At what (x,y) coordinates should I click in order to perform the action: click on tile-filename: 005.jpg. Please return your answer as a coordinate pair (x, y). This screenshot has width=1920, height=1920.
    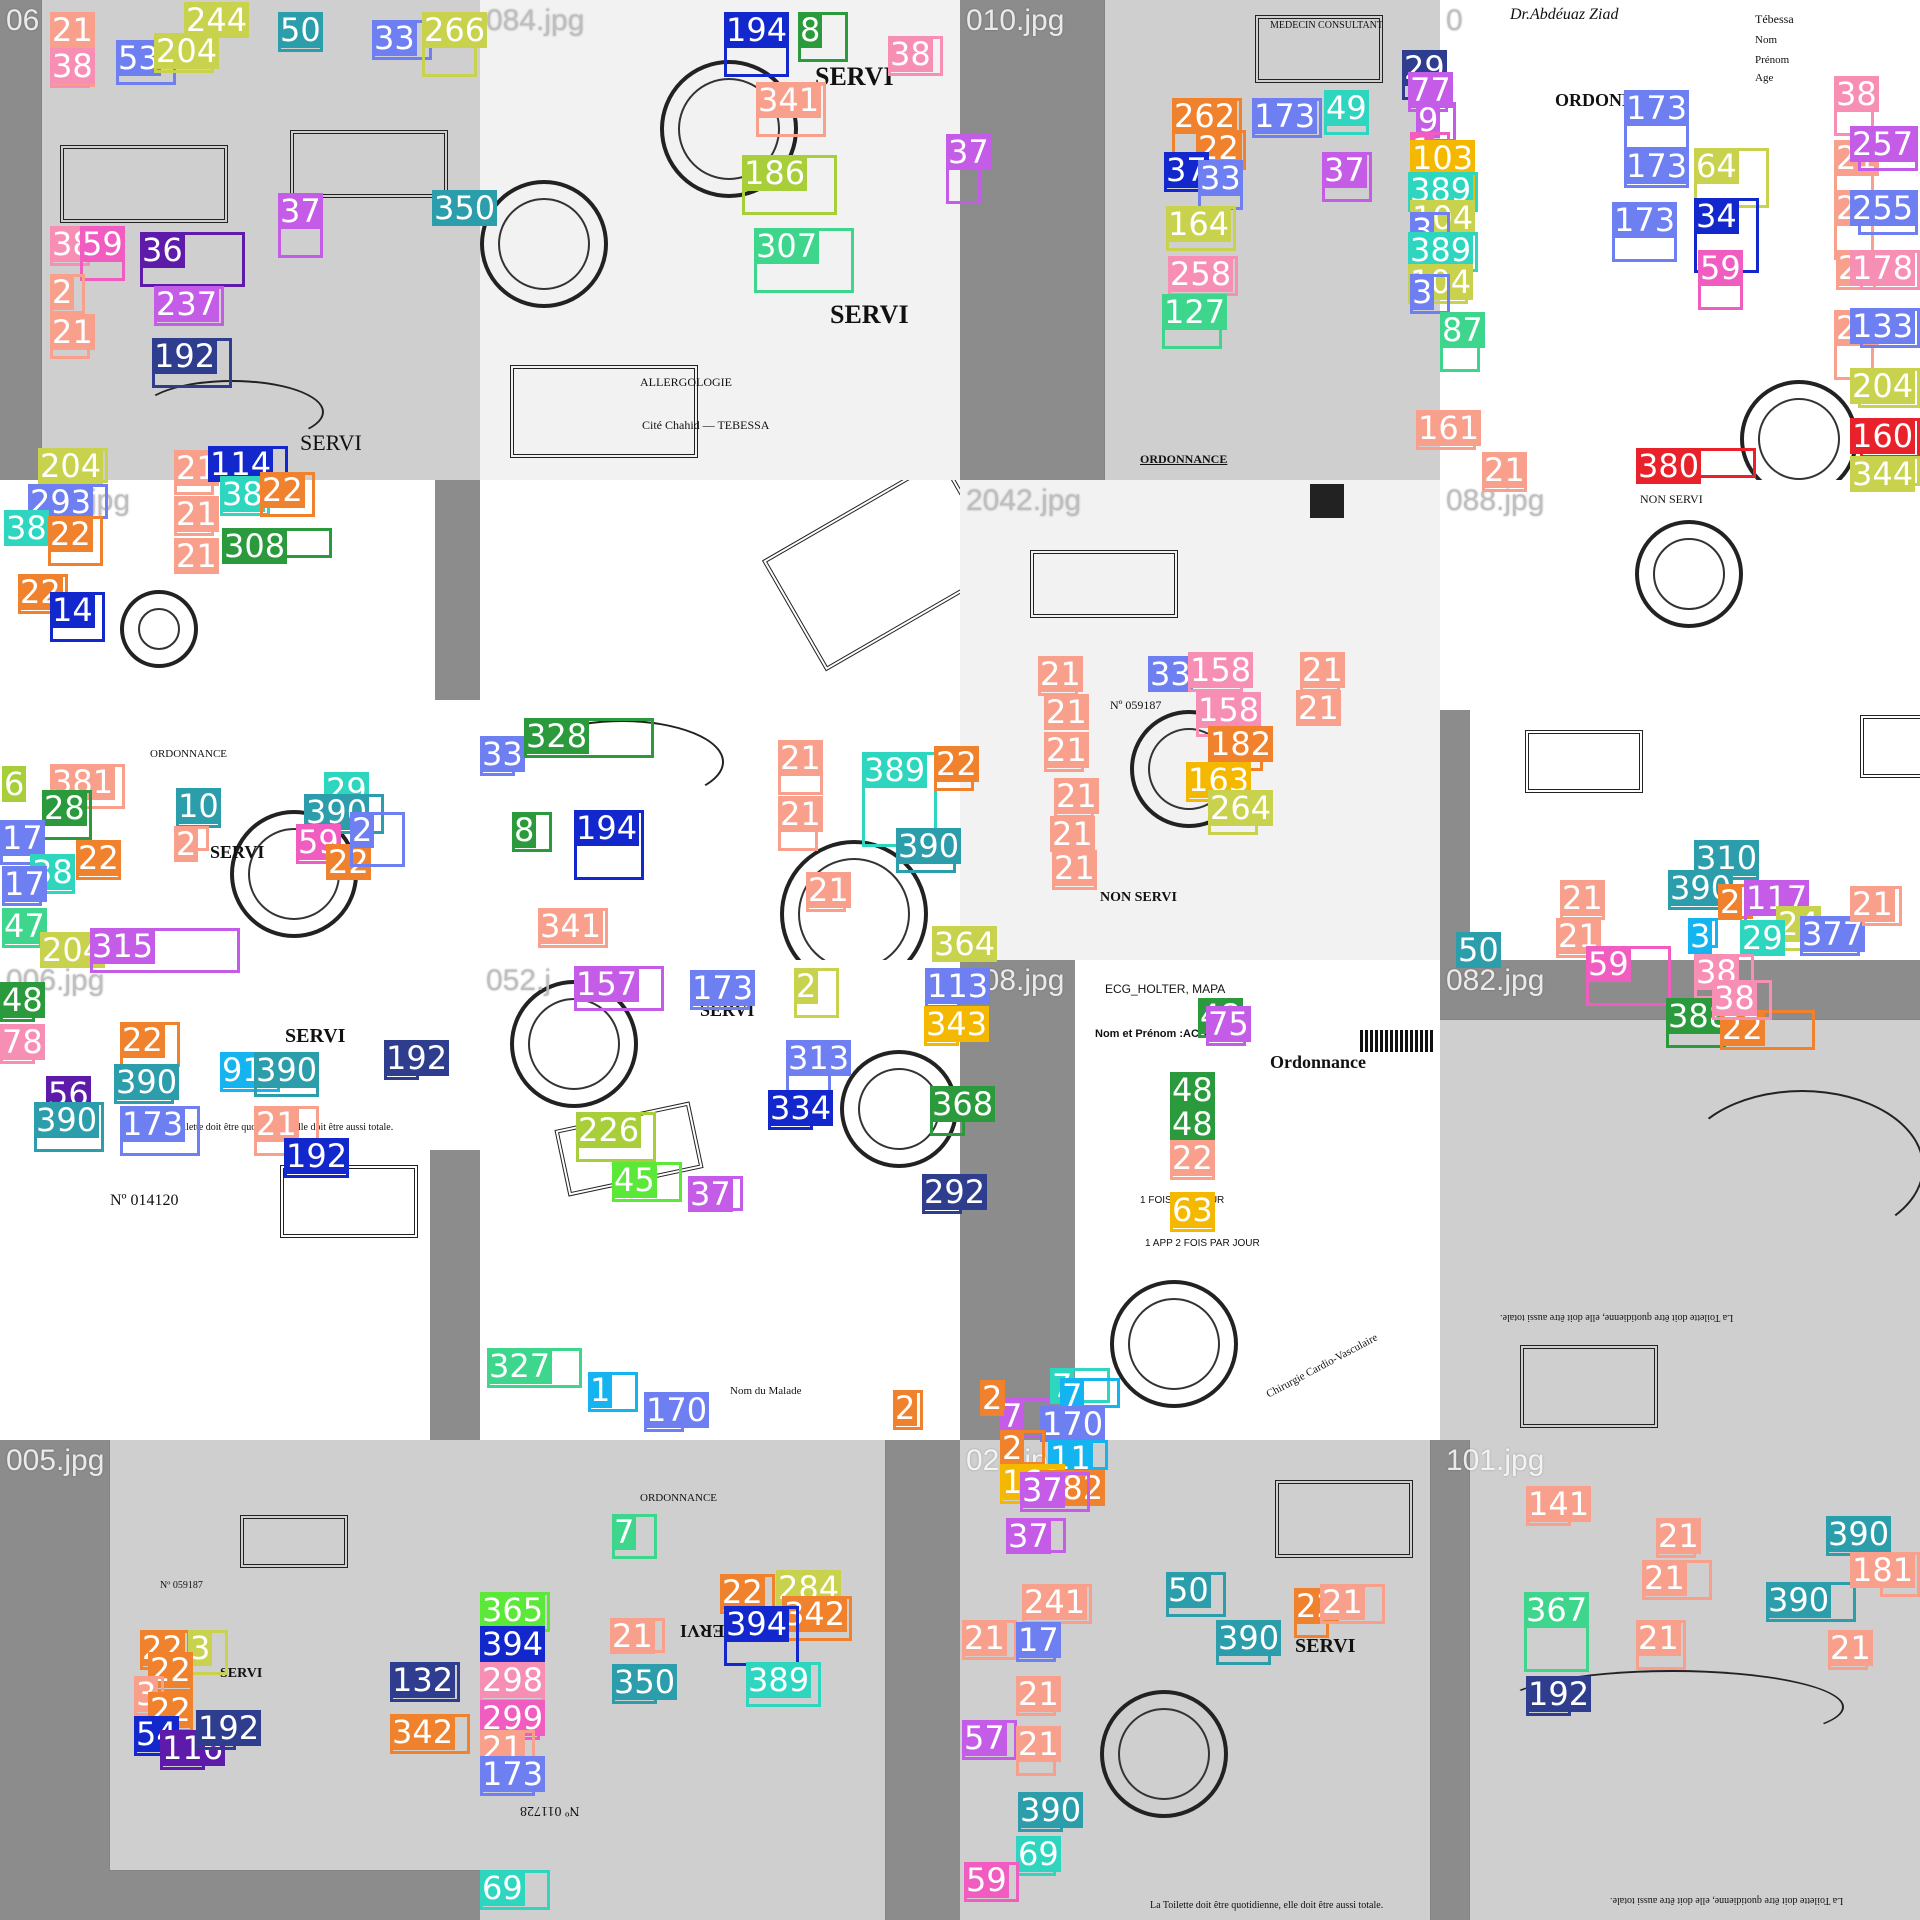
    Looking at the image, I should click on (55, 1460).